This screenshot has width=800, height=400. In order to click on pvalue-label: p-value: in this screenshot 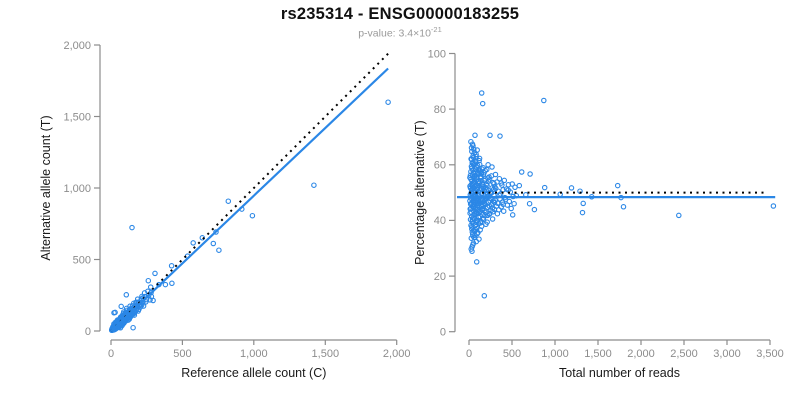, I will do `click(378, 33)`.